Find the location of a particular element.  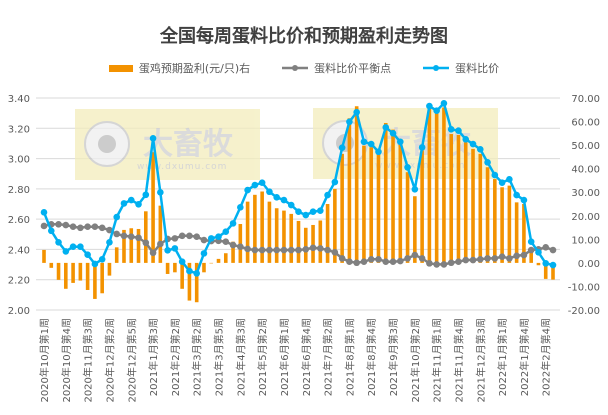

legend-swatch-line is located at coordinates (295, 68).